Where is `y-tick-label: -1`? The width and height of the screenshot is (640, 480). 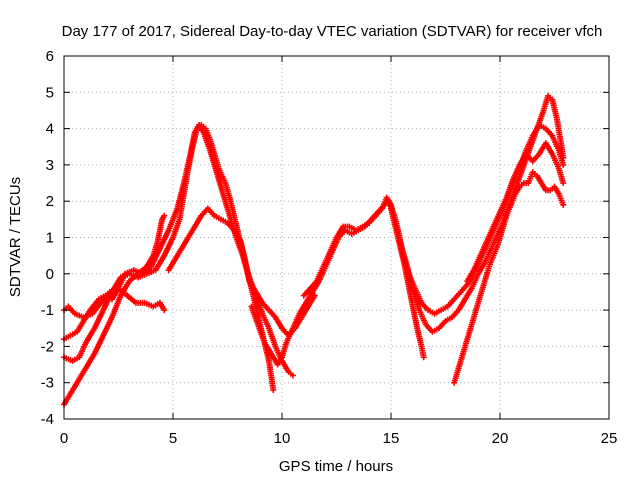 y-tick-label: -1 is located at coordinates (47, 310).